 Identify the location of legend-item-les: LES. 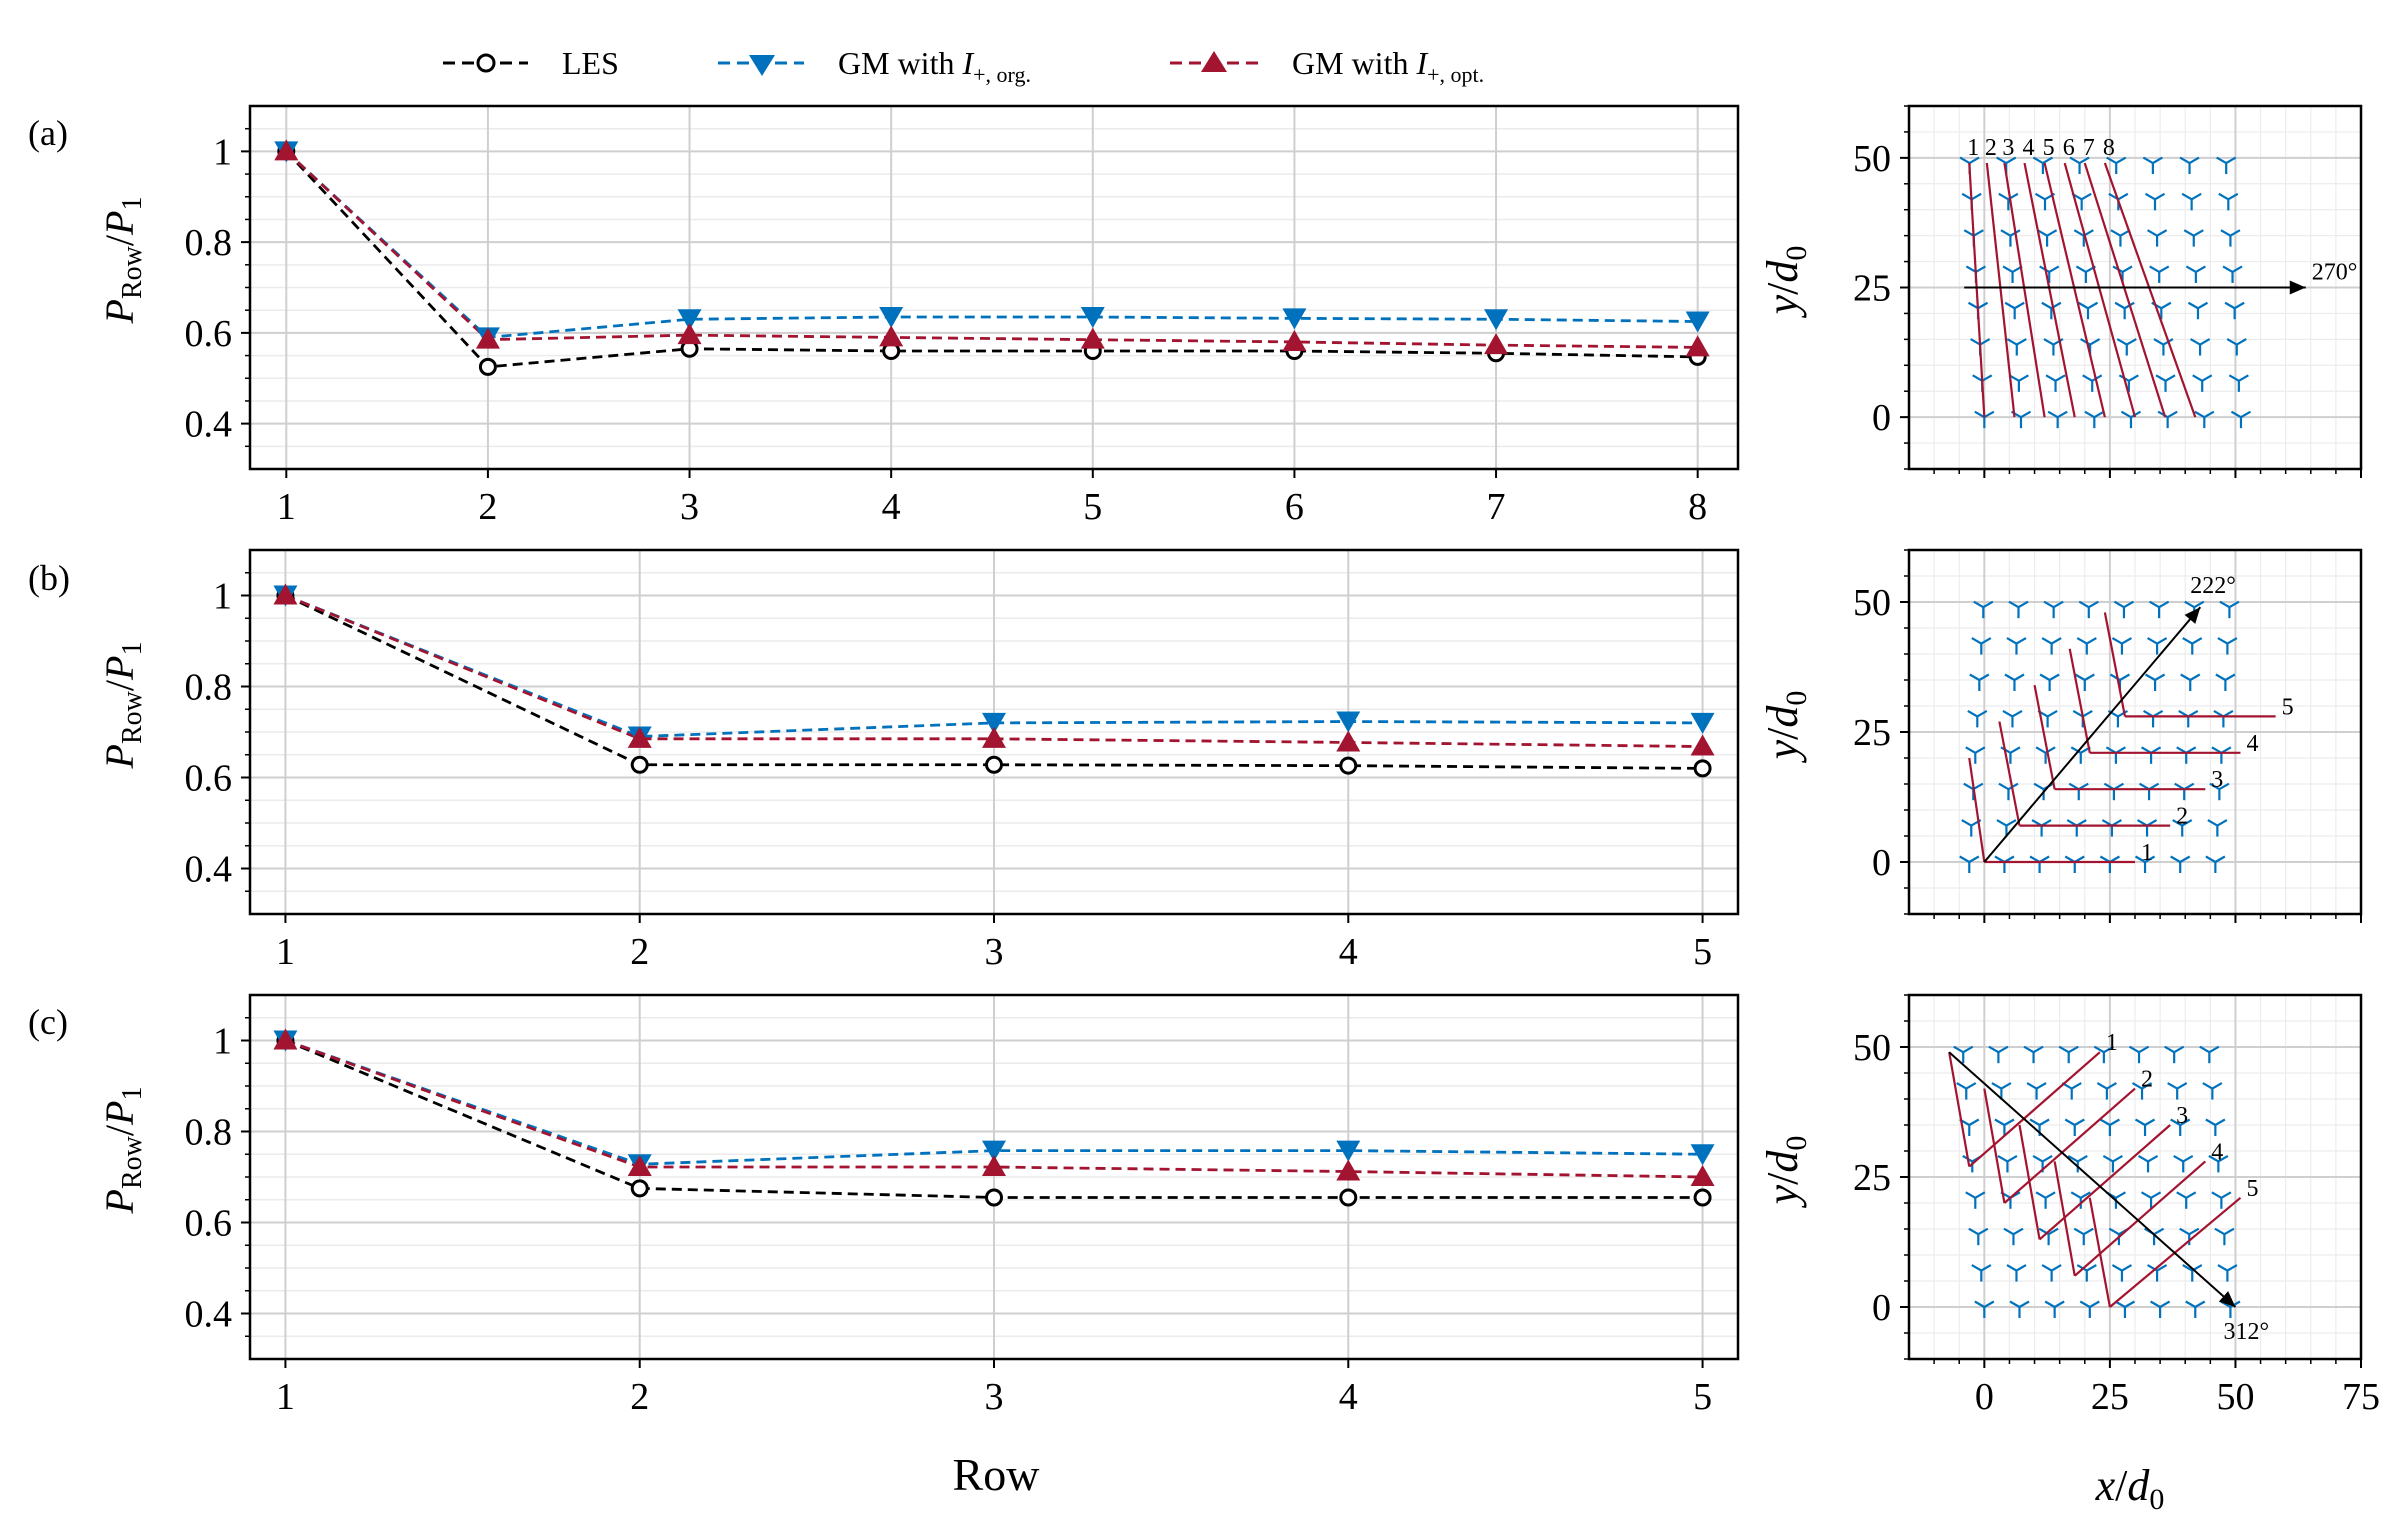
(531, 63).